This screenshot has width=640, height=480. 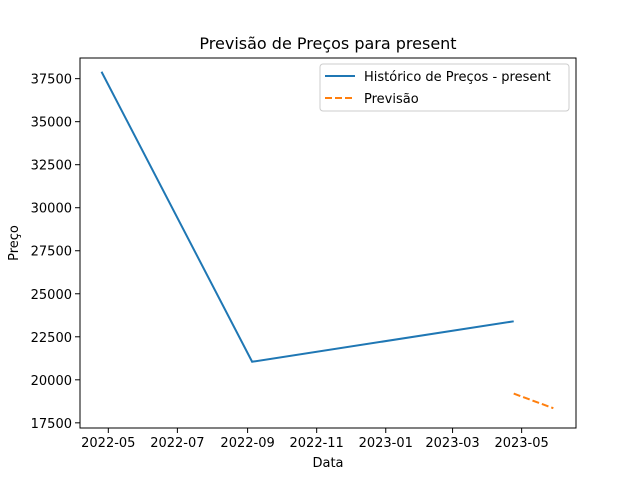 I want to click on y-tick-label: 17500, so click(x=51, y=424).